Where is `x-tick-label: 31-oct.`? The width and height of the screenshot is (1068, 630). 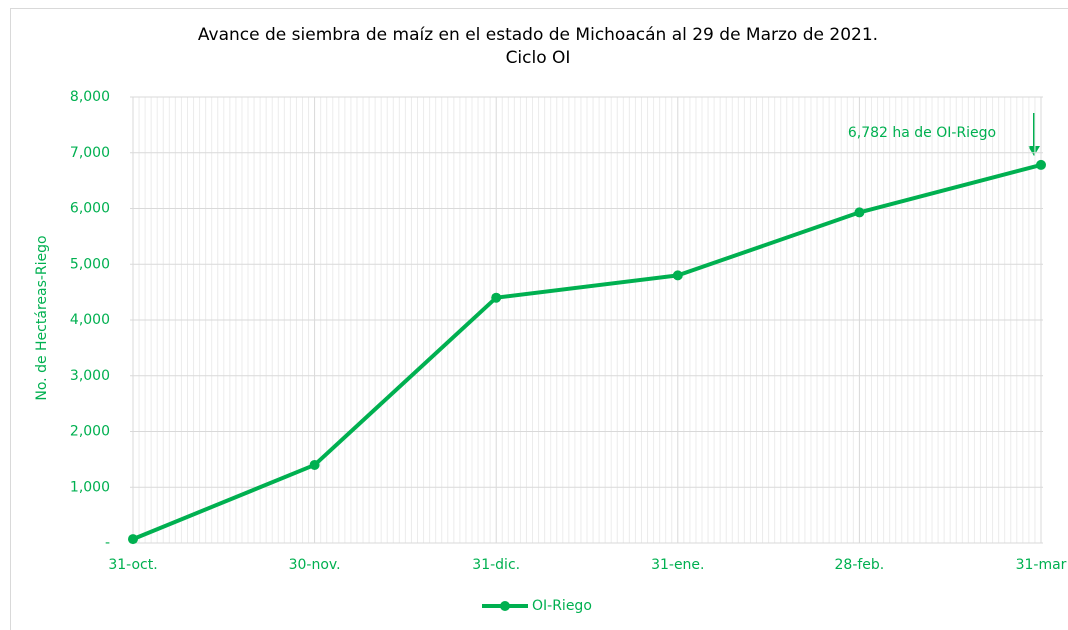 x-tick-label: 31-oct. is located at coordinates (132, 565).